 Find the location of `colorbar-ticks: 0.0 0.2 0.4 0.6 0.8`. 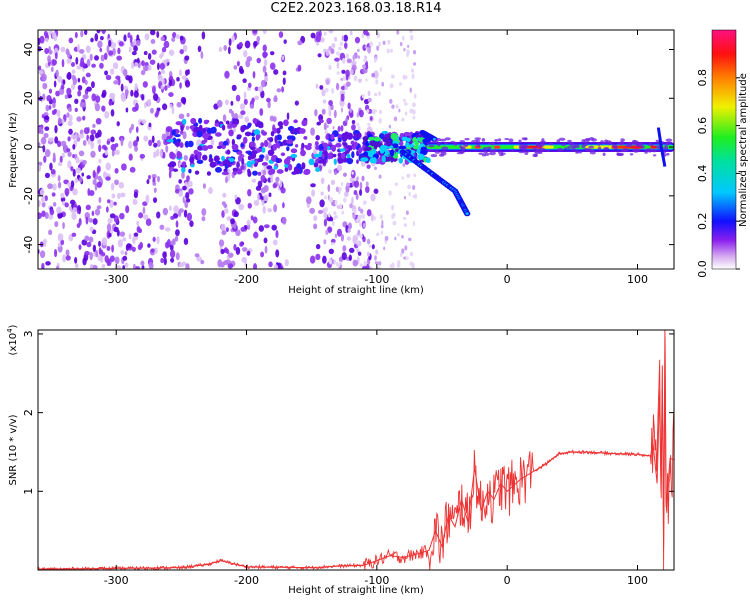

colorbar-ticks: 0.0 0.2 0.4 0.6 0.8 is located at coordinates (718, 173).